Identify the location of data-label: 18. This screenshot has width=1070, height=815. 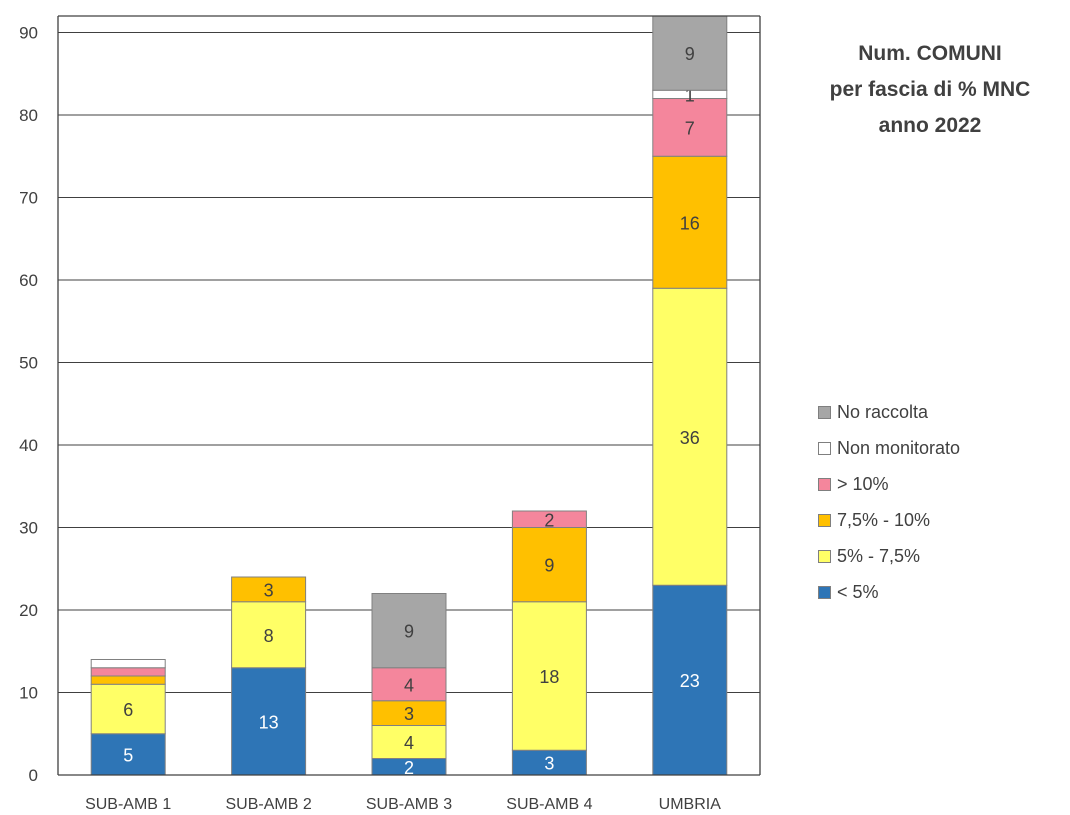
(549, 677).